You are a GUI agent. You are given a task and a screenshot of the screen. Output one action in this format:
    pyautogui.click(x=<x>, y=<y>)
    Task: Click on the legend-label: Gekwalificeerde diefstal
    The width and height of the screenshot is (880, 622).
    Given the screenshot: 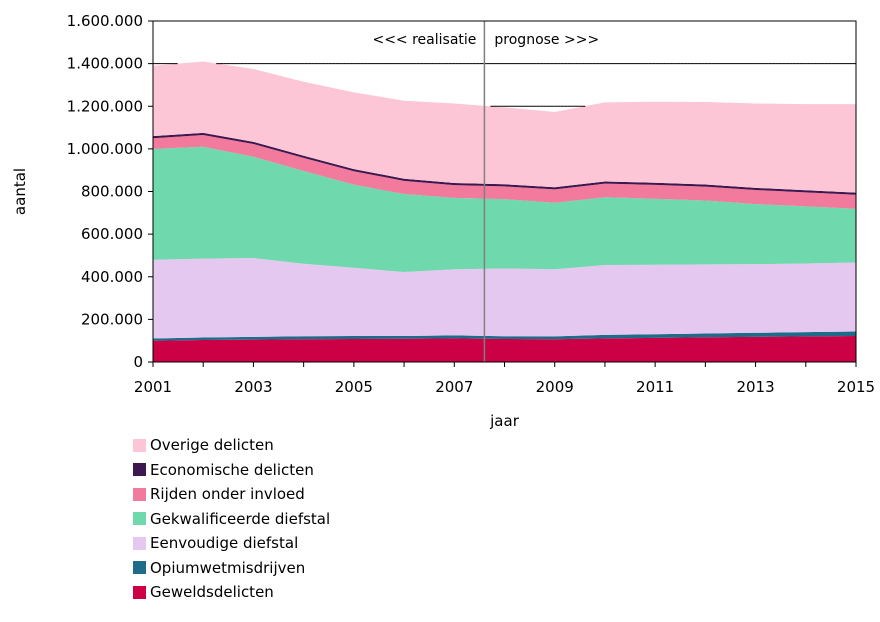 What is the action you would take?
    pyautogui.click(x=240, y=518)
    